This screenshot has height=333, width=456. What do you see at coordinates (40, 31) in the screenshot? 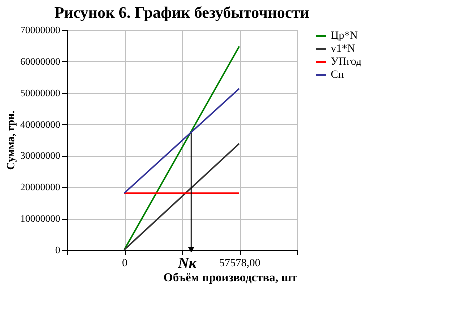
I see `y-tick-label: 70000000` at bounding box center [40, 31].